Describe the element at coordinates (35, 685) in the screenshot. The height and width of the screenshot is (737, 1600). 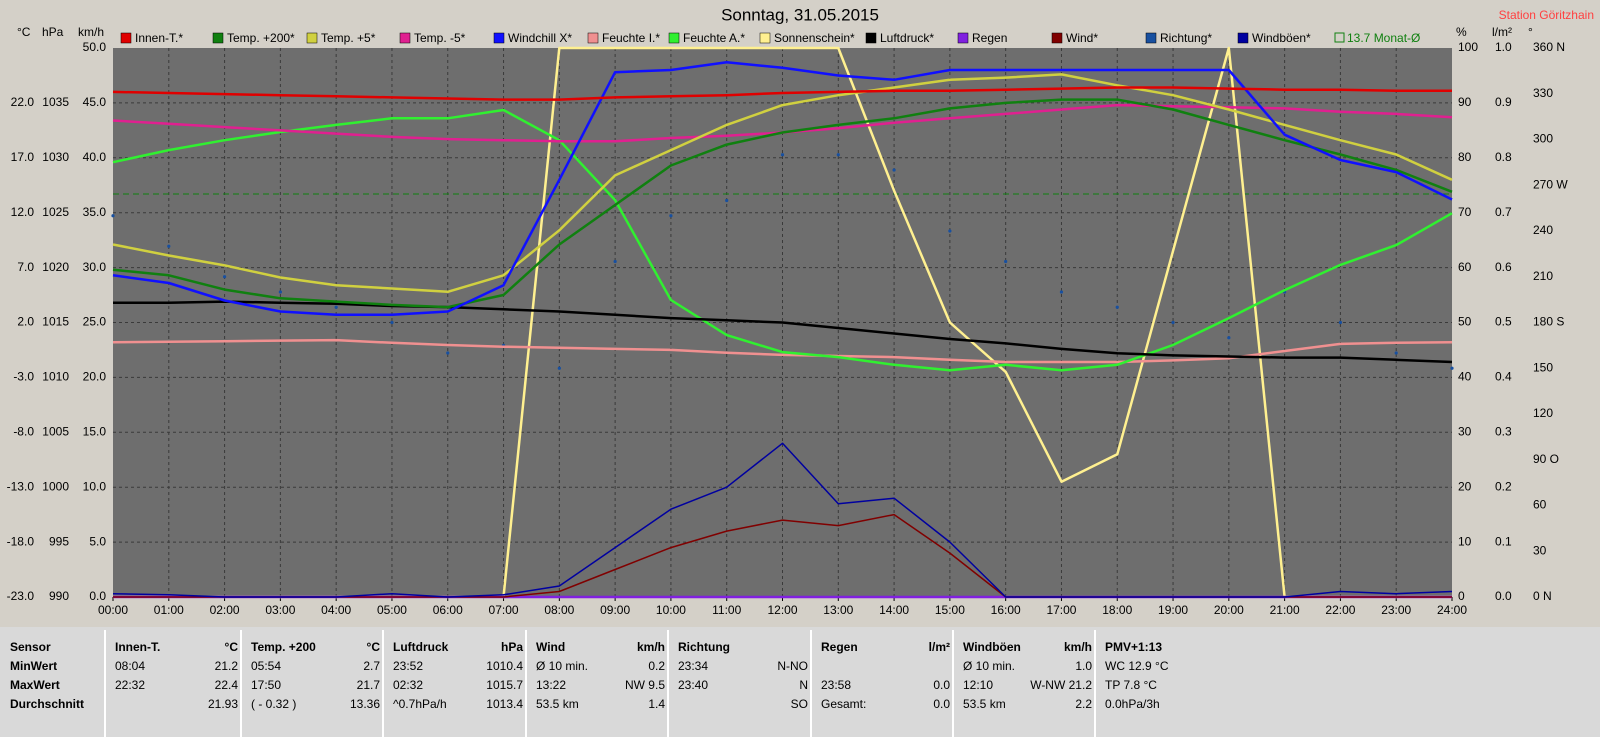
I see `row-label: MaxWert` at that location.